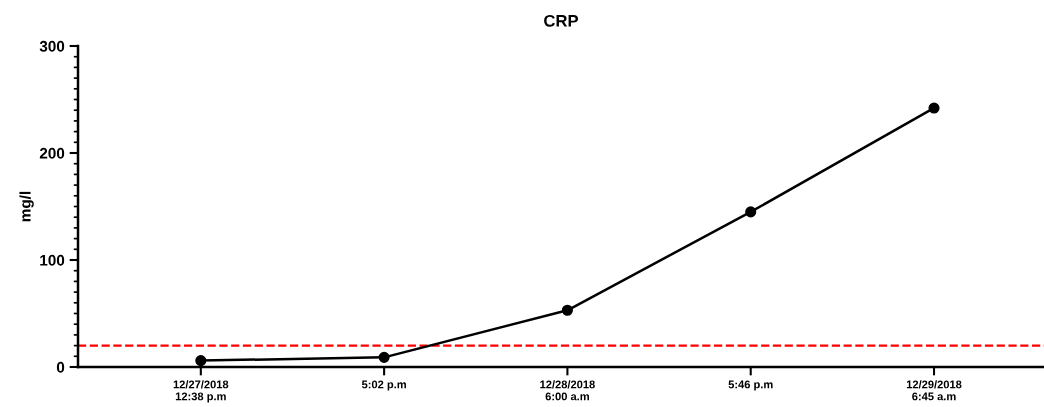 This screenshot has height=407, width=1044. Describe the element at coordinates (52, 153) in the screenshot. I see `y-tick-label: 200` at that location.